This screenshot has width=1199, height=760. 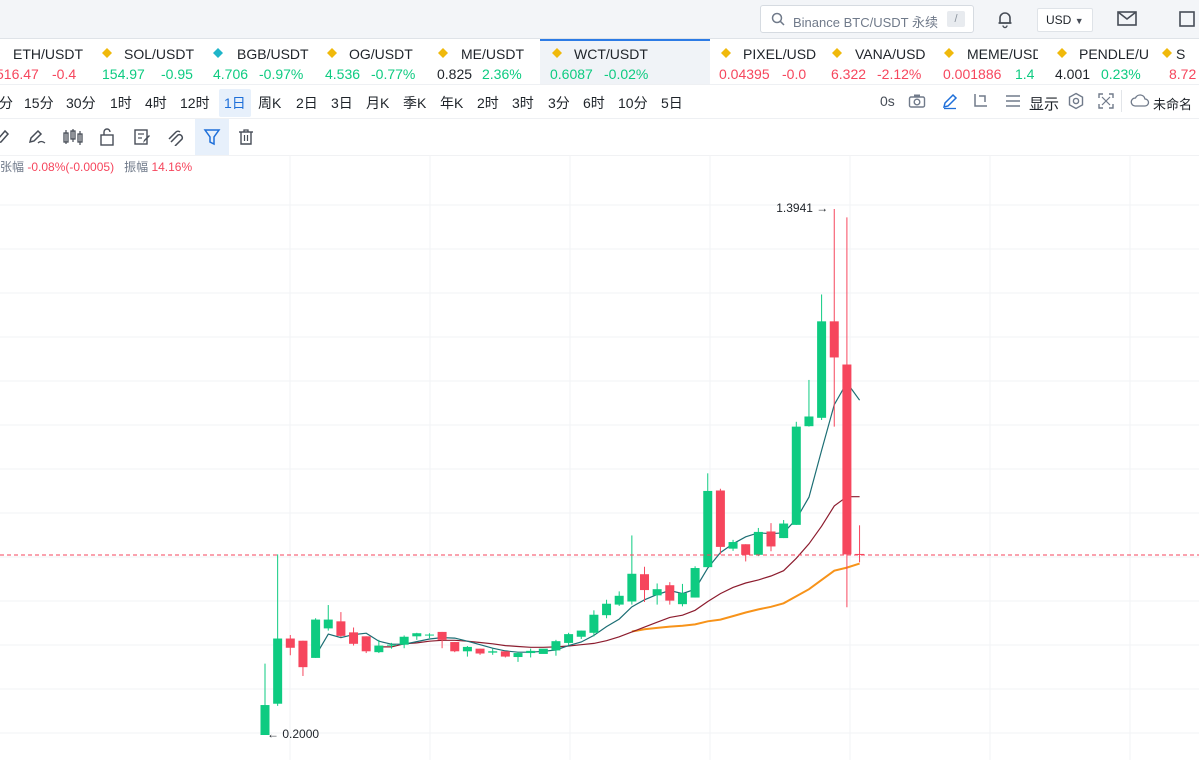 I want to click on brush-icon, so click(x=37, y=137).